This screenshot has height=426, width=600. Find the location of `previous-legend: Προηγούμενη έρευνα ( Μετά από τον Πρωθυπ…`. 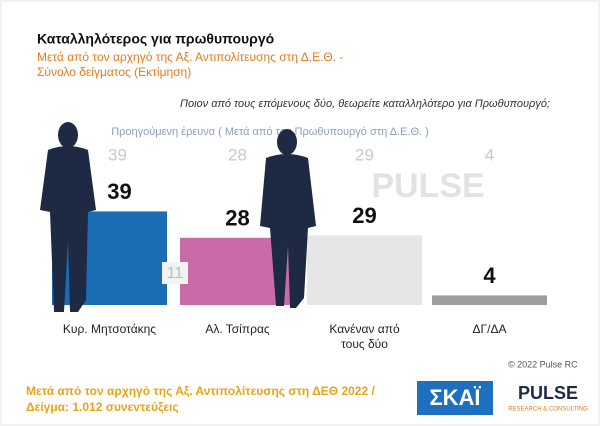

previous-legend: Προηγούμενη έρευνα ( Μετά από τον Πρωθυπ… is located at coordinates (270, 132).